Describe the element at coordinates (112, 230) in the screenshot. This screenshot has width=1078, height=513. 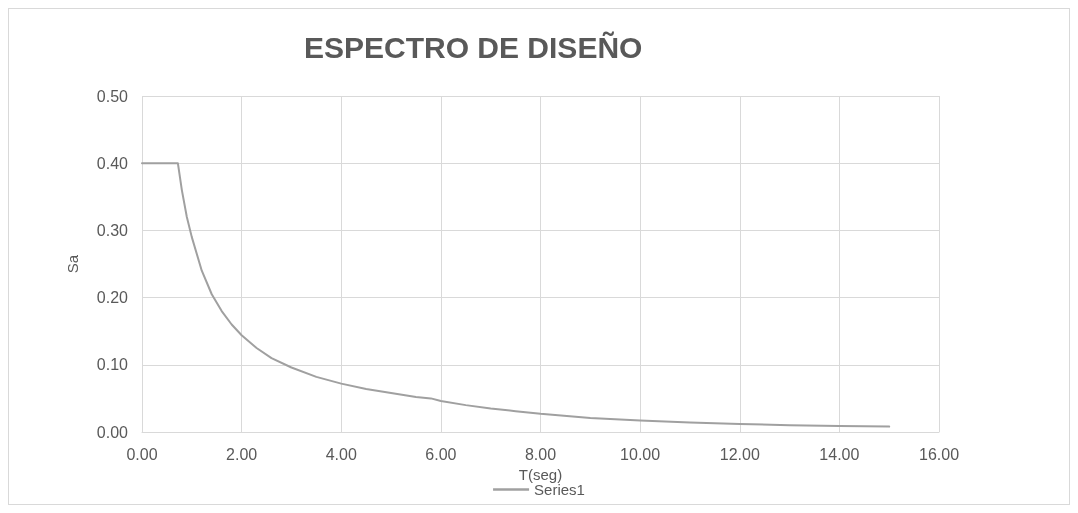
I see `y-tick-label: 0.30` at that location.